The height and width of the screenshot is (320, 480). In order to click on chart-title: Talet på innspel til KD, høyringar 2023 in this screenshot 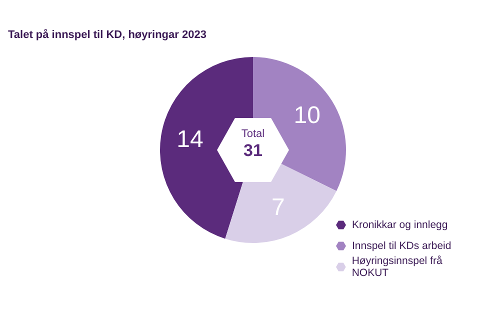, I will do `click(107, 35)`.